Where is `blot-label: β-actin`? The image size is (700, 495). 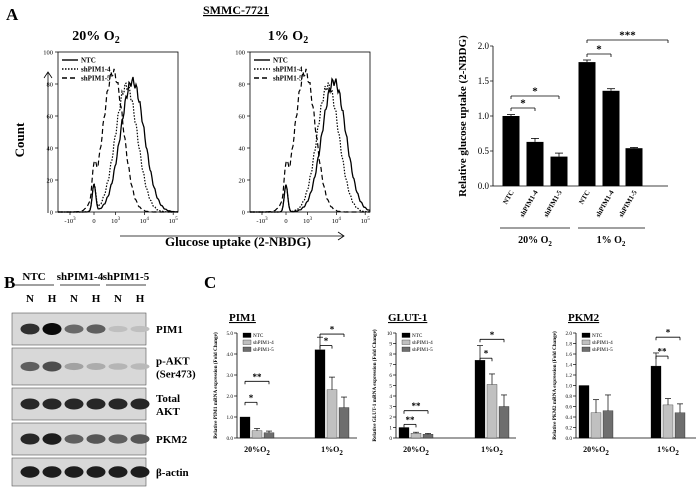
blot-label: β-actin is located at coordinates (172, 473).